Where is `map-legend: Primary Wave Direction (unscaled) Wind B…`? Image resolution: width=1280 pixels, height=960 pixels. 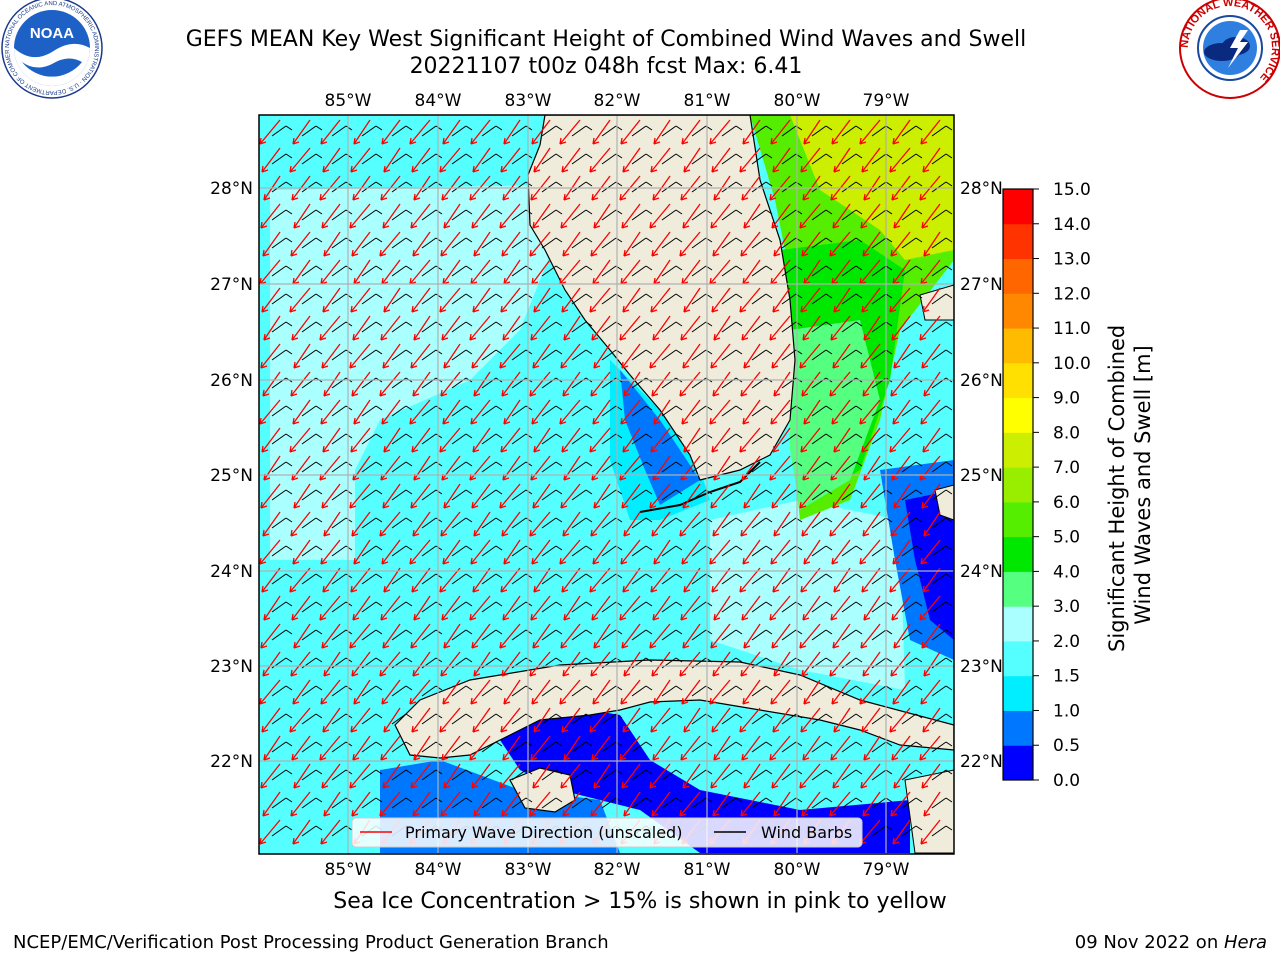
map-legend: Primary Wave Direction (unscaled) Wind B… is located at coordinates (607, 832).